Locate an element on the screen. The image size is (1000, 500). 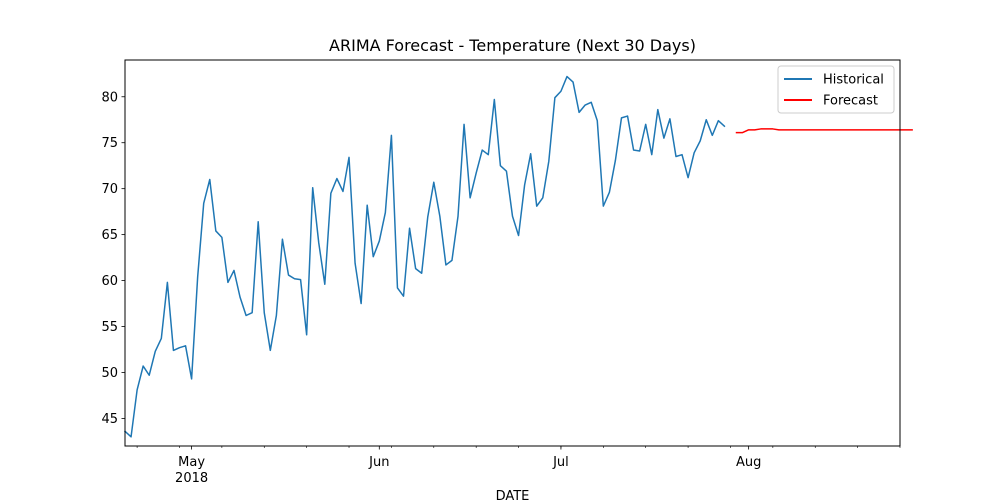
legend-box is located at coordinates (836, 89).